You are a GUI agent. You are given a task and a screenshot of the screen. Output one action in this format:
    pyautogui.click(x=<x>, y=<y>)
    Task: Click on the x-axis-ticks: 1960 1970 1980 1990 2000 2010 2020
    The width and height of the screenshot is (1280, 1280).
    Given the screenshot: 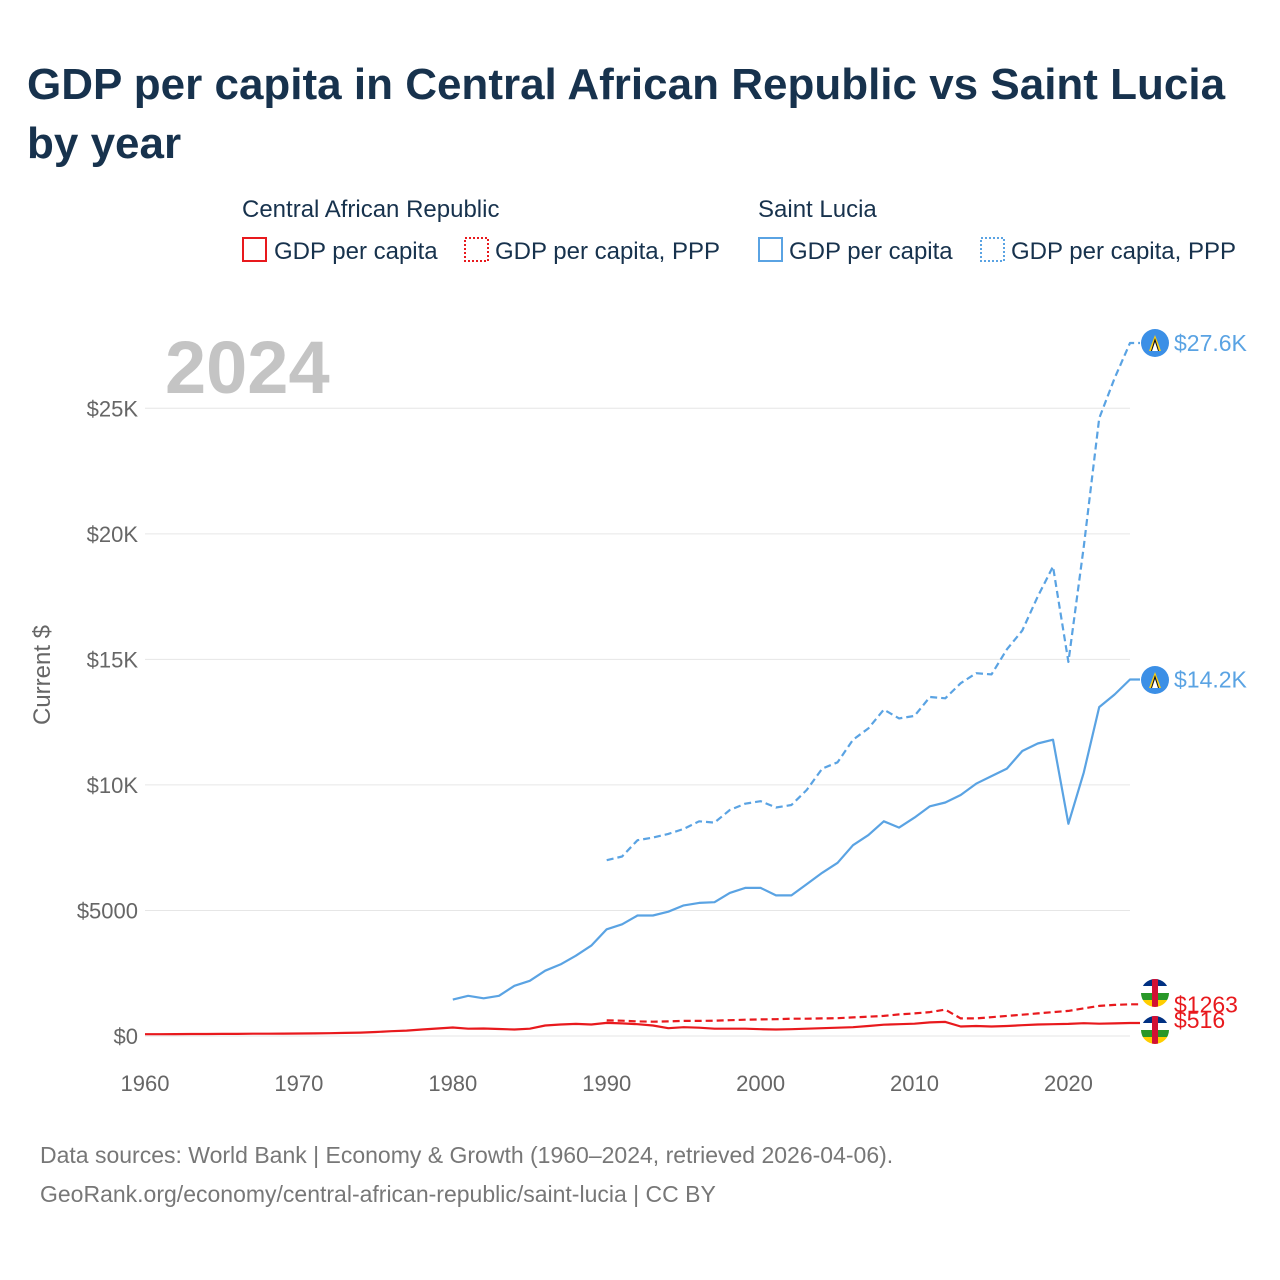 What is the action you would take?
    pyautogui.click(x=607, y=1083)
    